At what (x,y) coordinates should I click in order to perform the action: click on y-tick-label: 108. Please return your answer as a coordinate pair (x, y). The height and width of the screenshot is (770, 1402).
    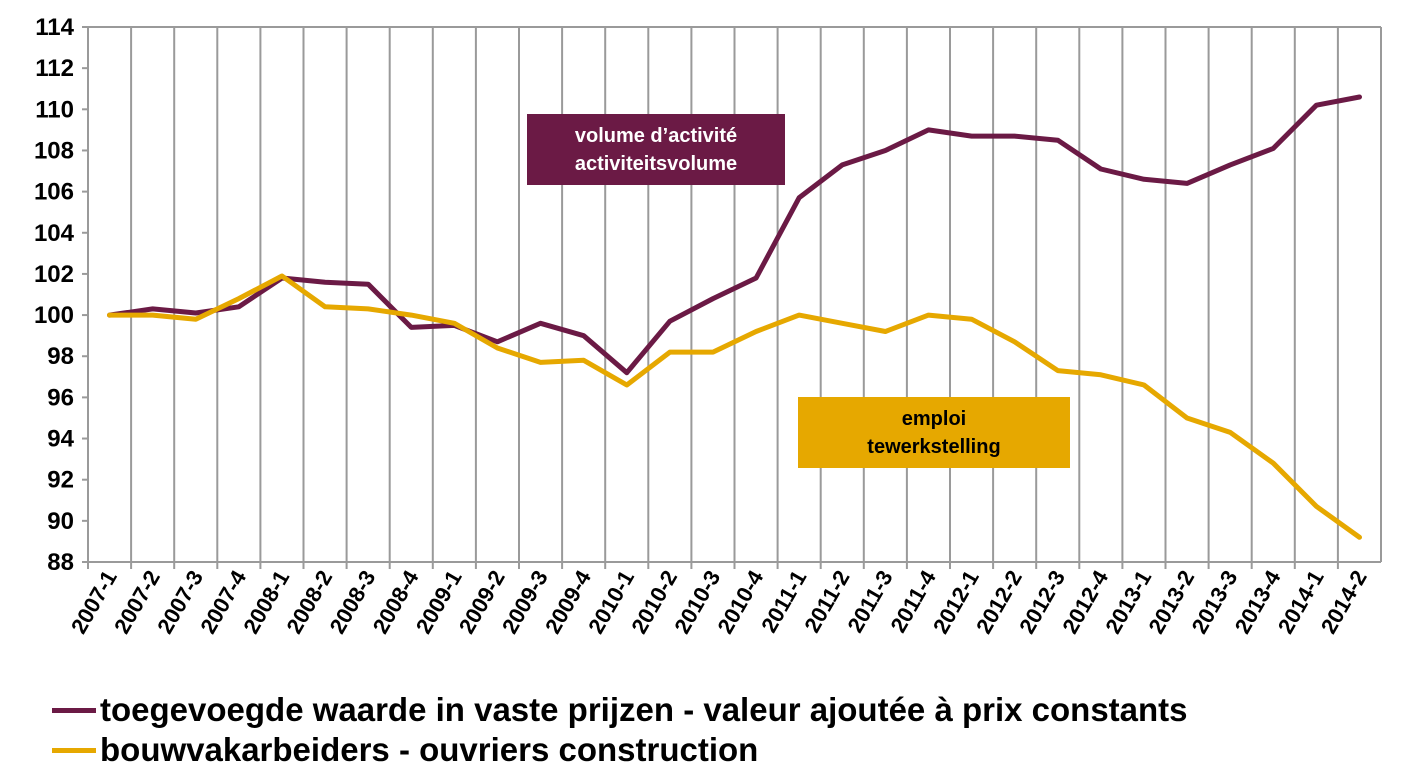
    Looking at the image, I should click on (54, 150).